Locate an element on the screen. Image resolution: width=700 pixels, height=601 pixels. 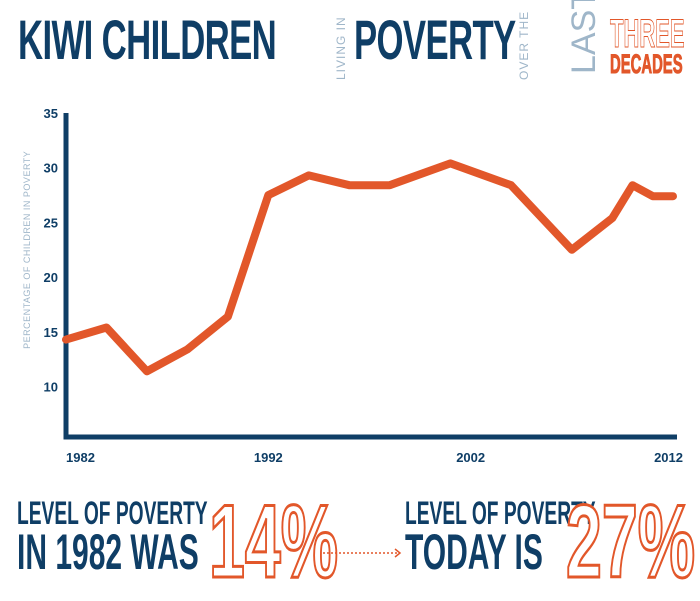
title-kiwi-children: KIWI CHILDREN is located at coordinates (147, 39).